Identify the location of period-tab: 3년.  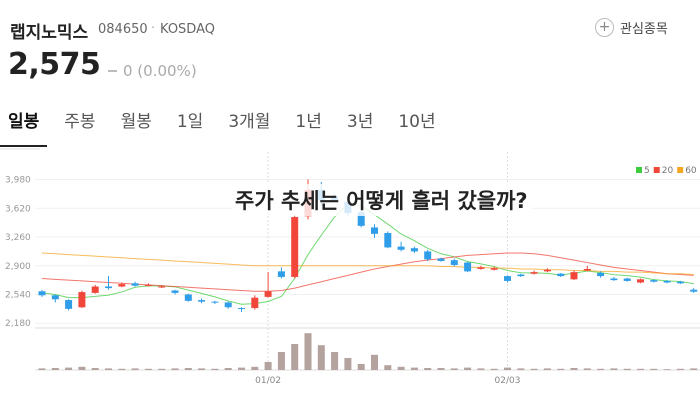
(360, 122).